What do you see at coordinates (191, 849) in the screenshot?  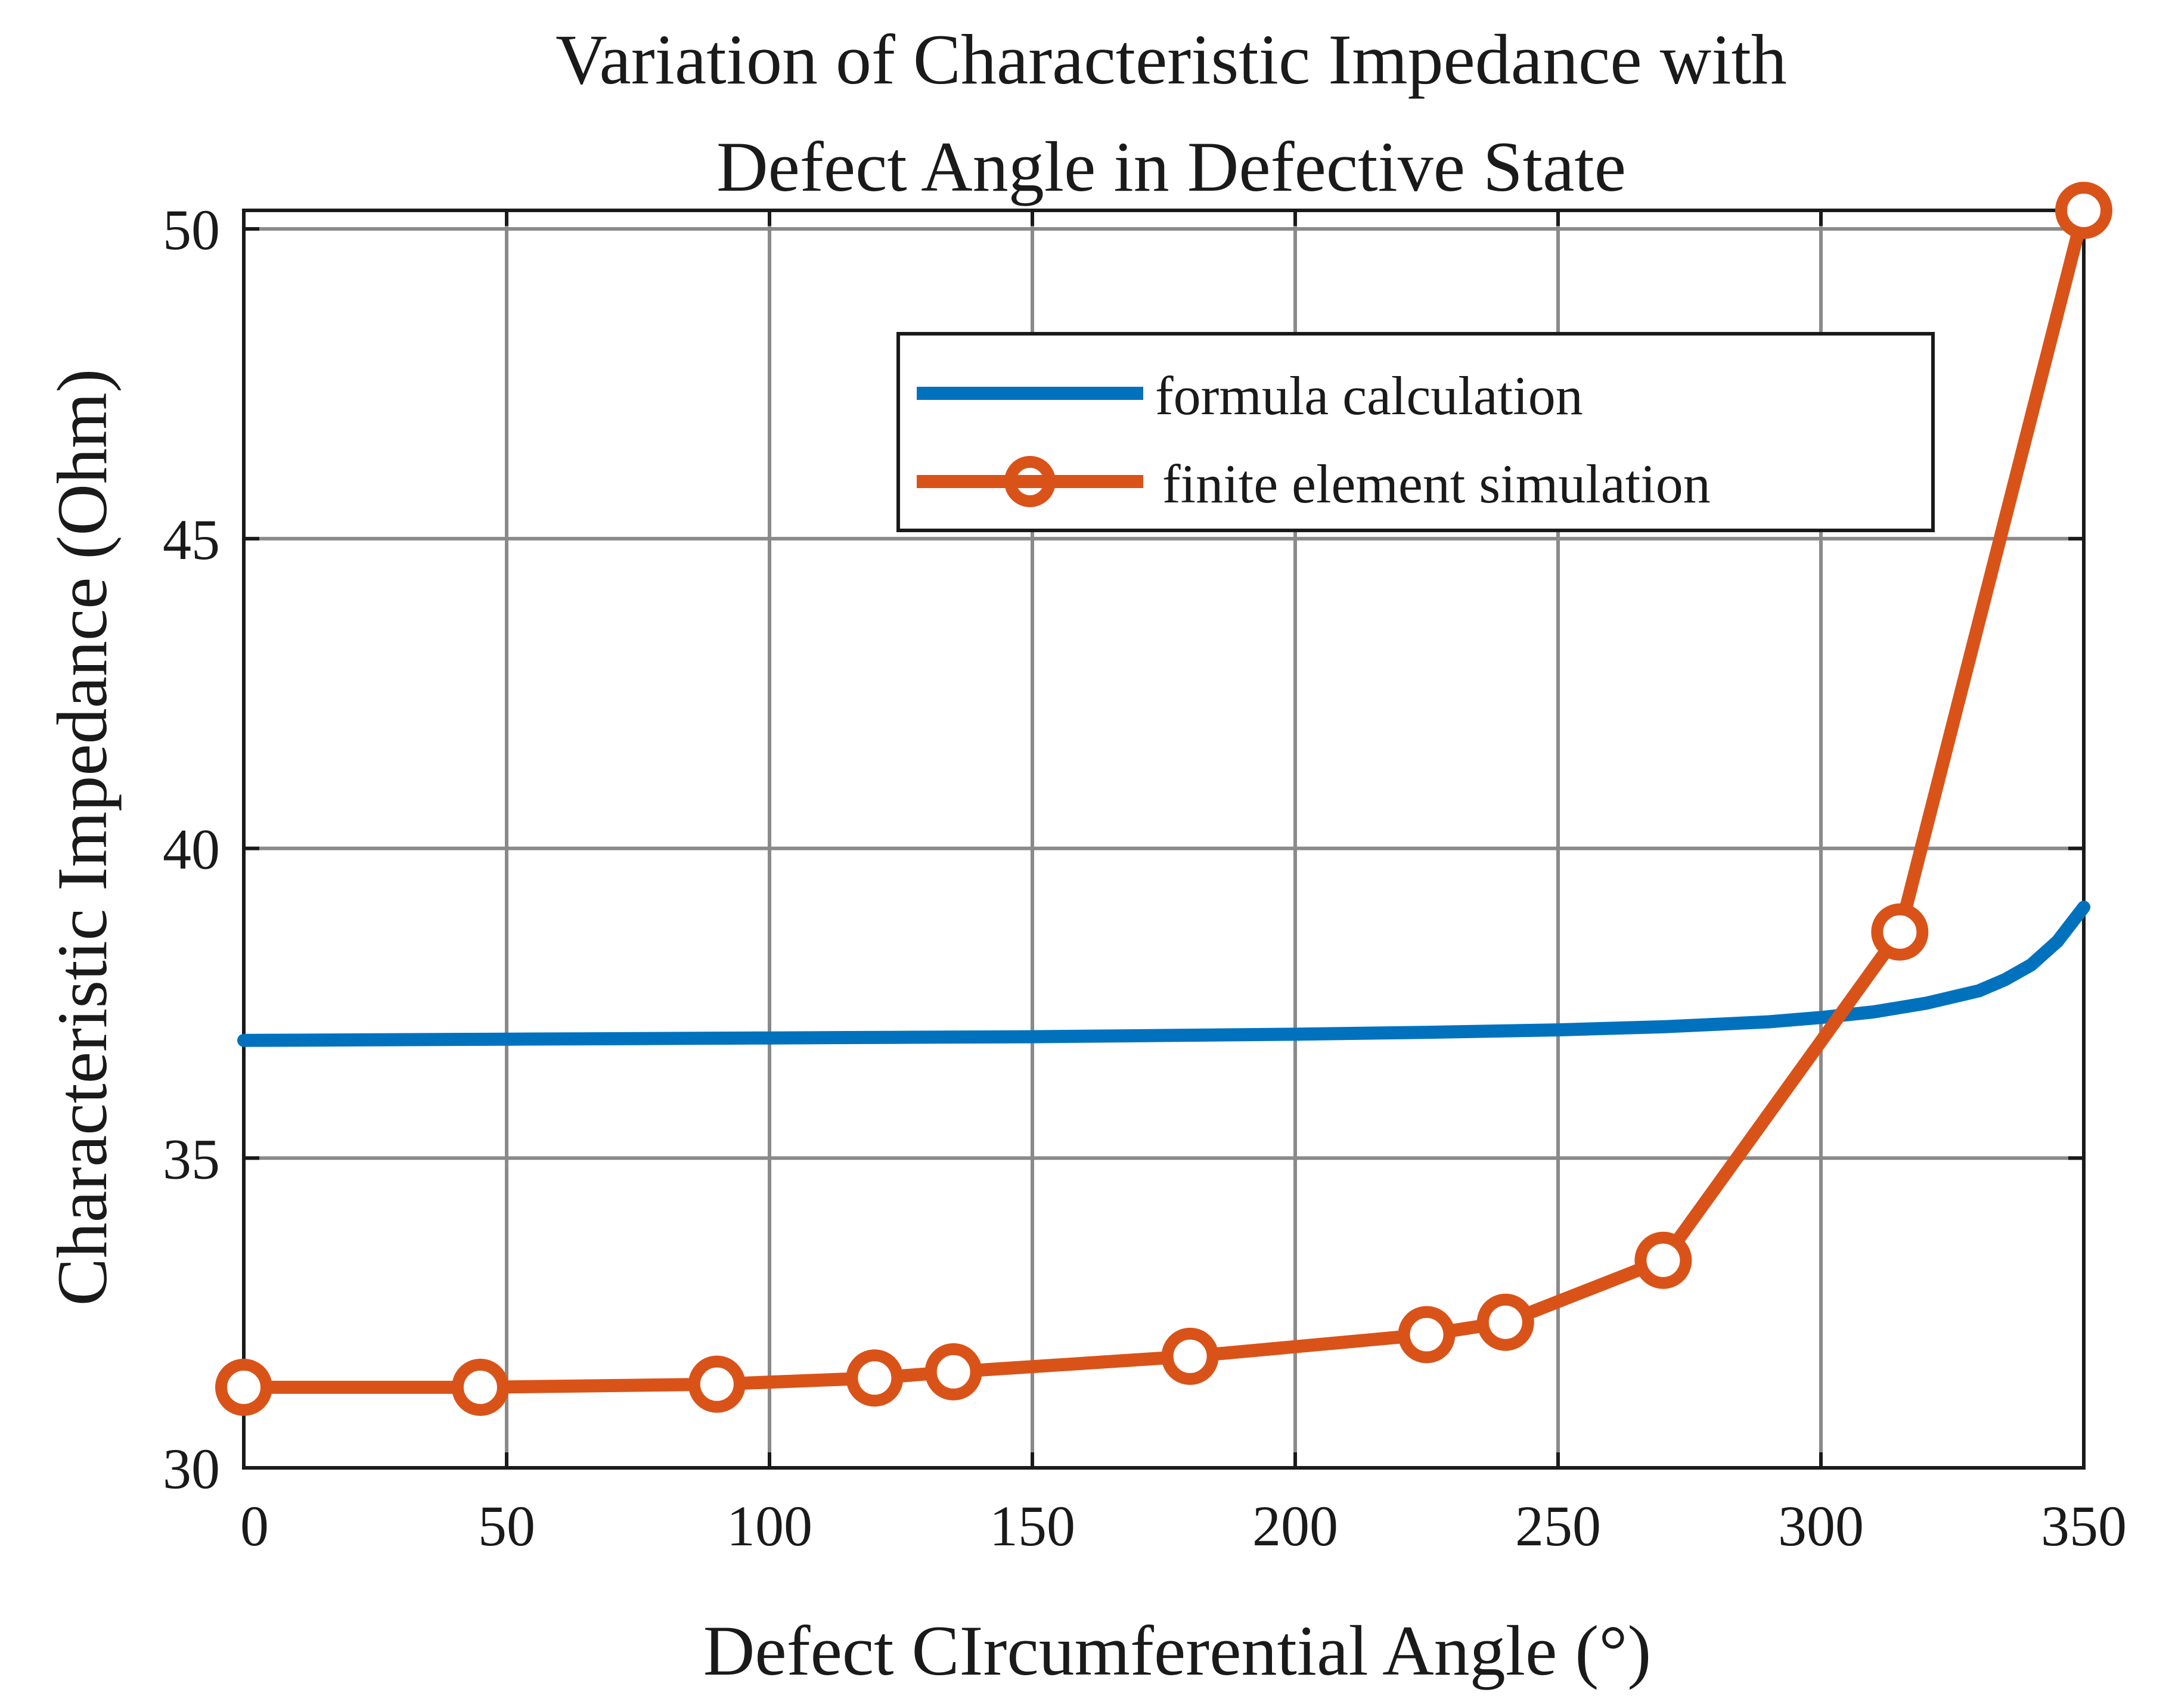 I see `y-tick-label: 40` at bounding box center [191, 849].